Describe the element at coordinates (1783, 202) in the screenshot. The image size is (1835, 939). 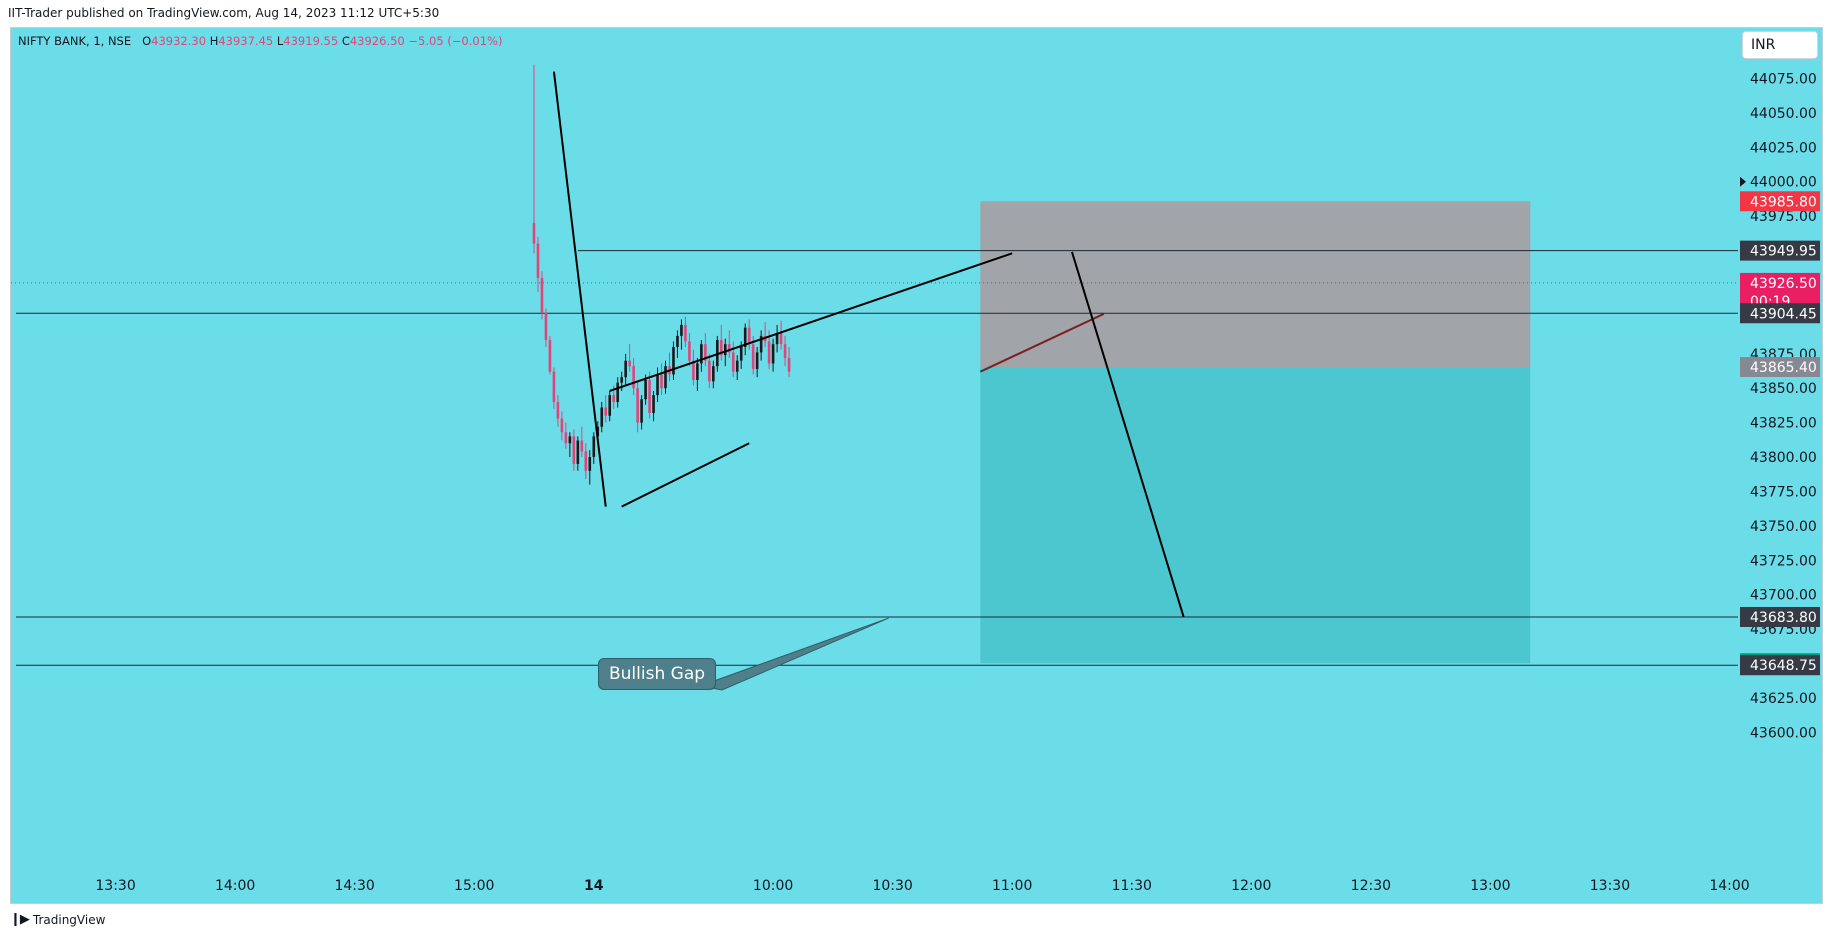
I see `price-badge-label: 43985.80` at that location.